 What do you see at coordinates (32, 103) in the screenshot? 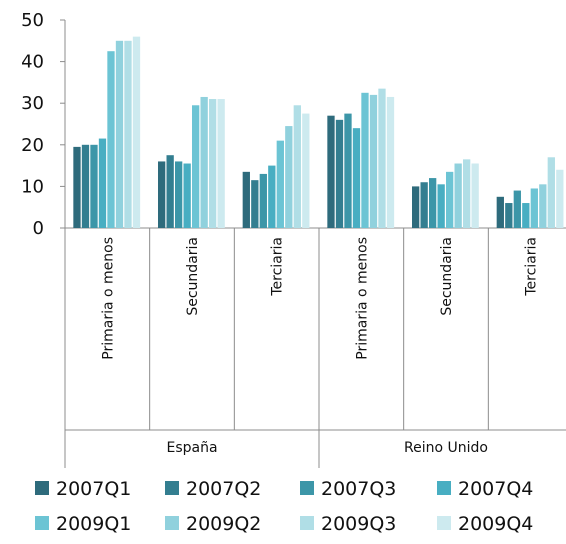
I see `y-tick-label: 30` at bounding box center [32, 103].